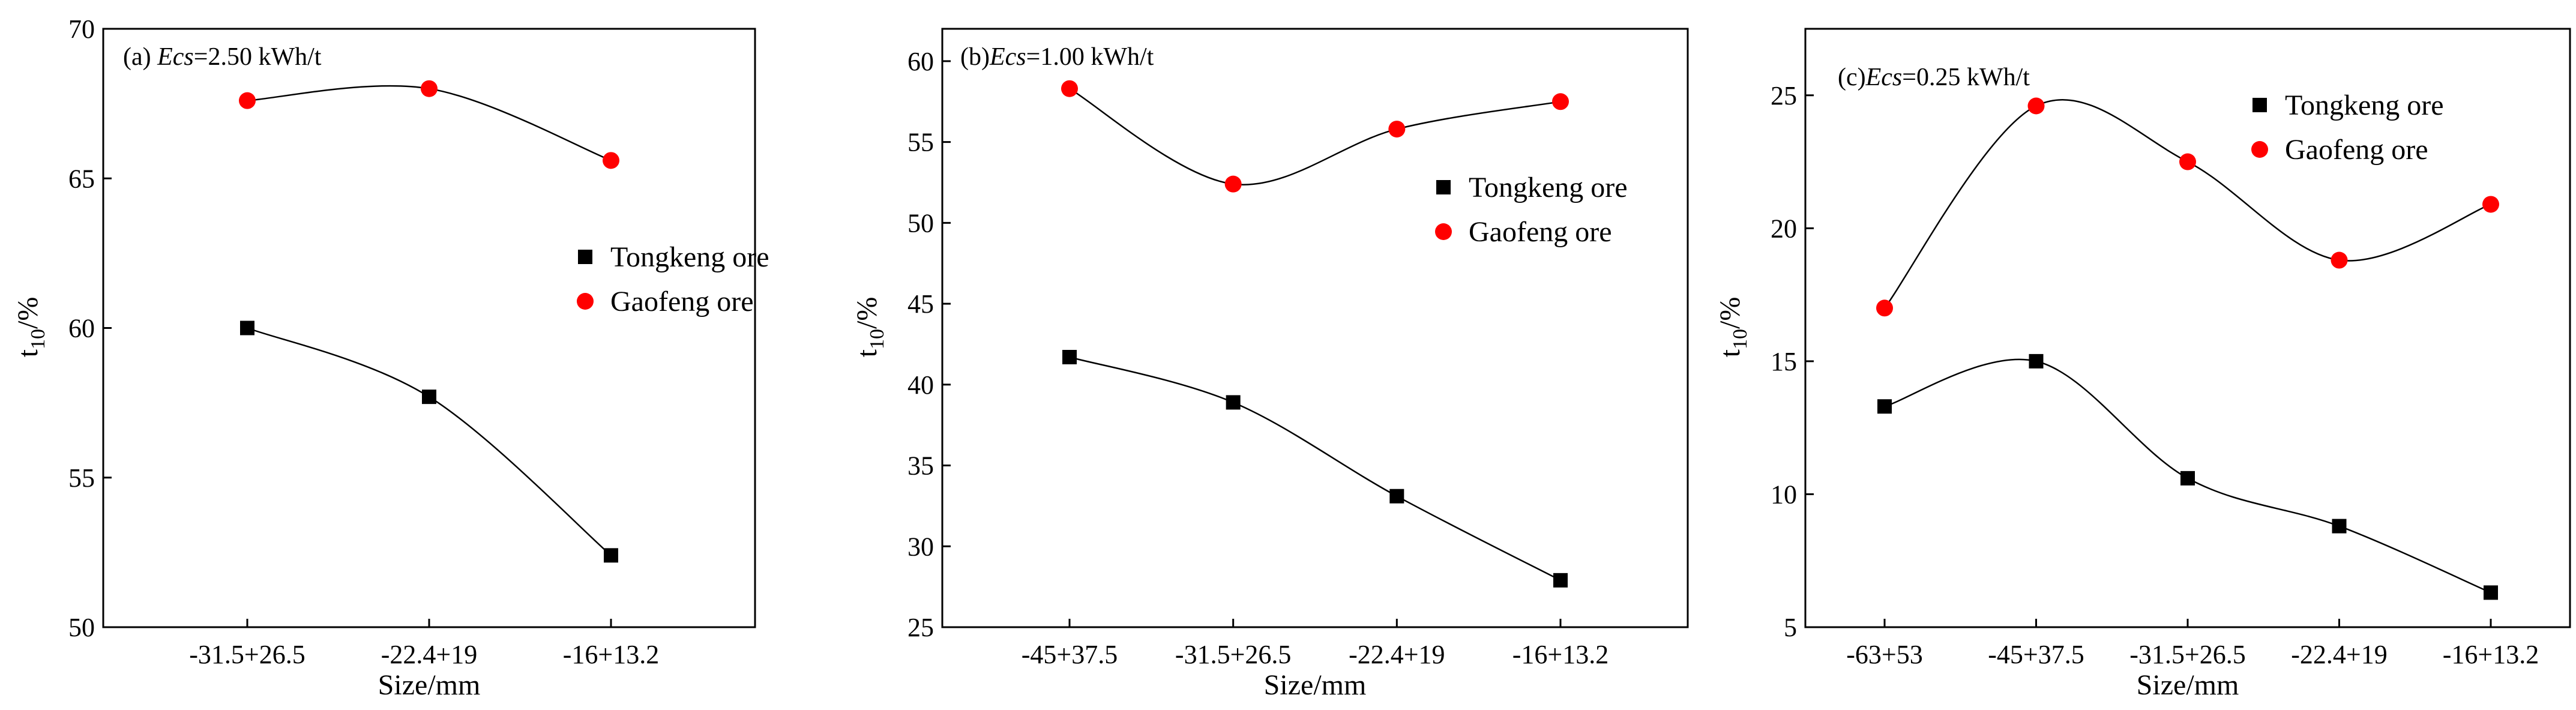 The width and height of the screenshot is (2576, 710). Describe the element at coordinates (1784, 494) in the screenshot. I see `y-tick-label: 10` at that location.